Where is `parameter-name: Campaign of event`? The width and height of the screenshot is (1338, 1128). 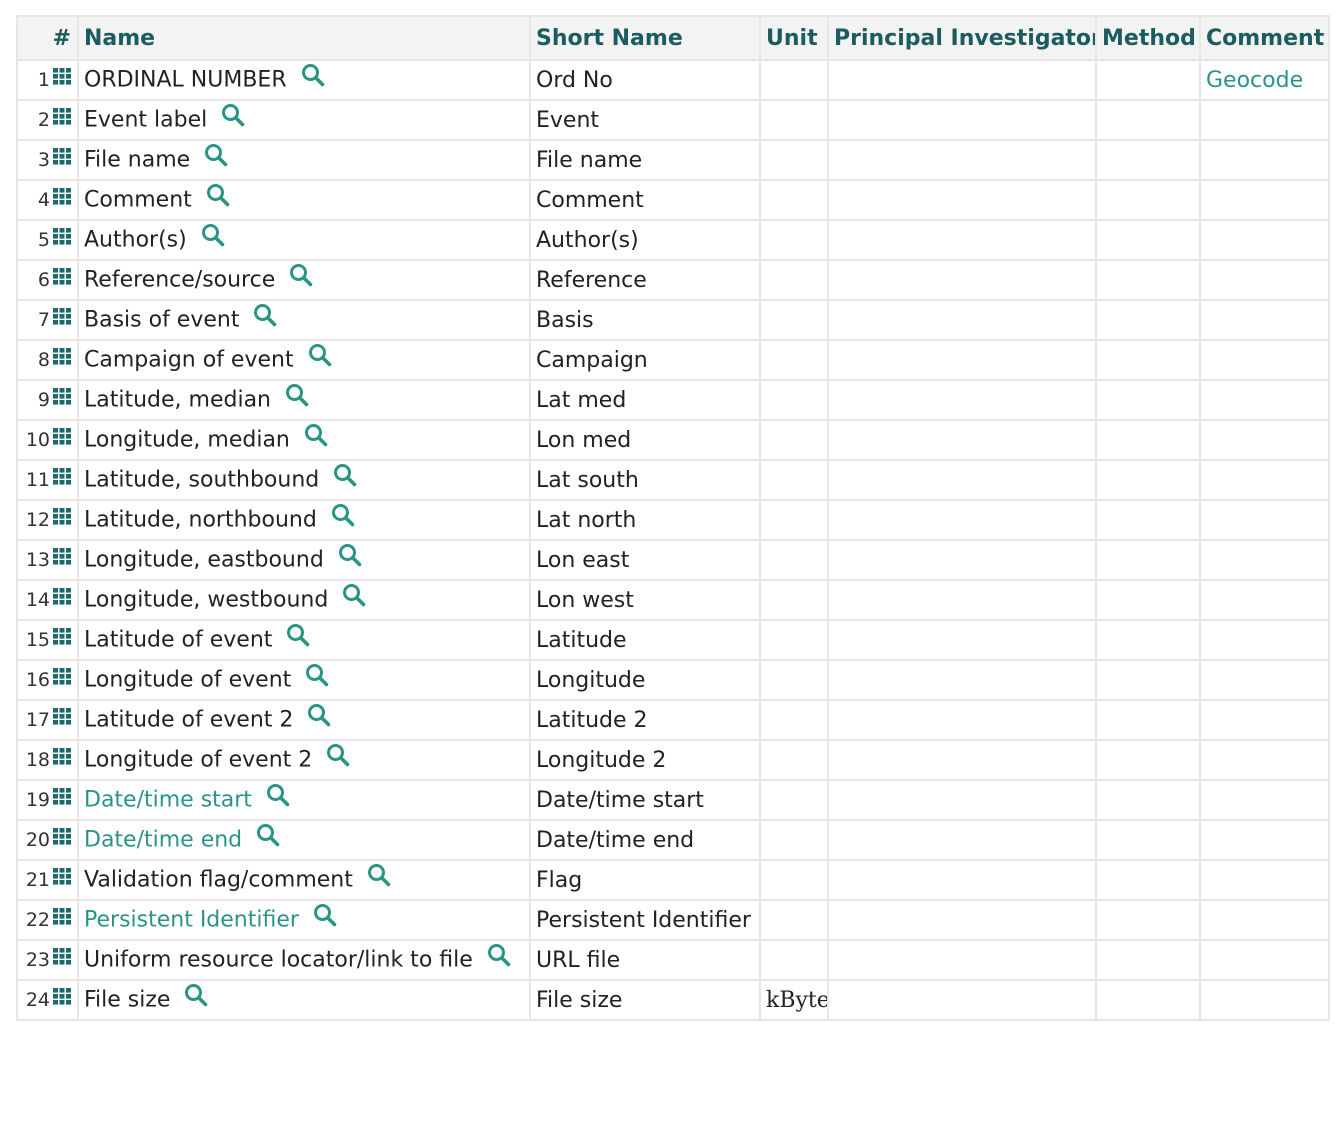 parameter-name: Campaign of event is located at coordinates (189, 360).